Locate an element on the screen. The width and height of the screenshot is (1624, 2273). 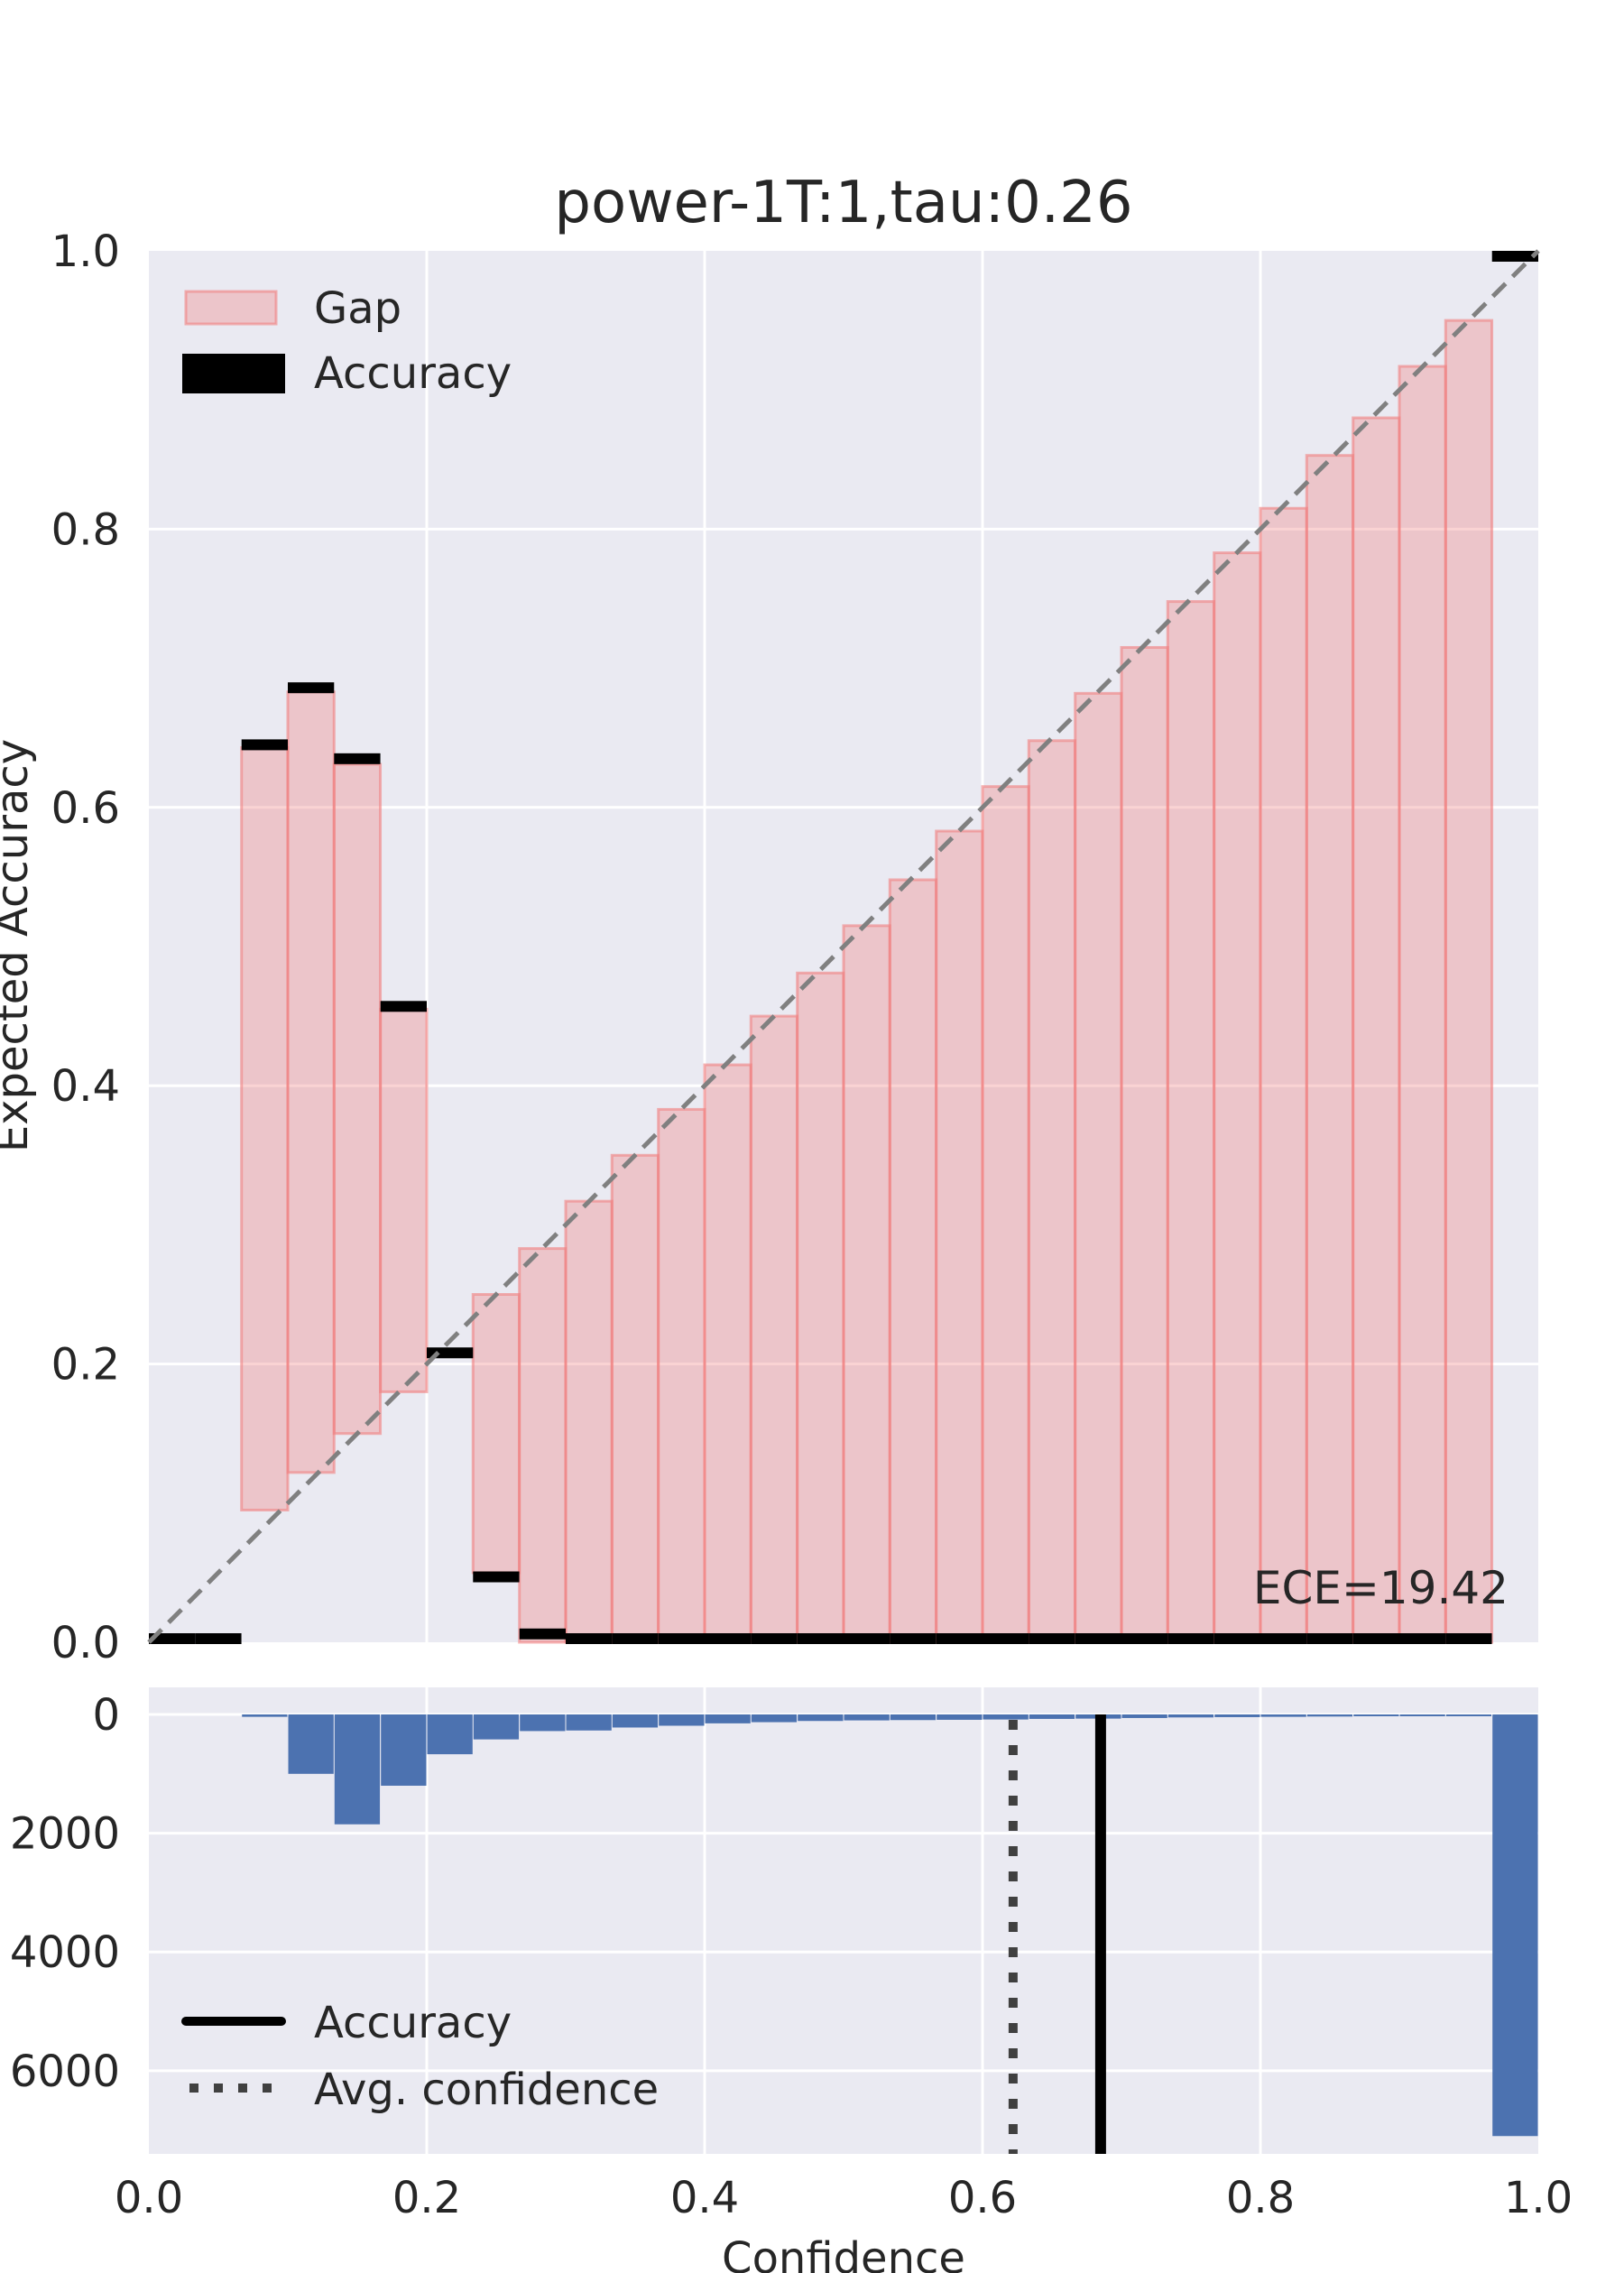
x-tick-label: 0.0 is located at coordinates (149, 2198).